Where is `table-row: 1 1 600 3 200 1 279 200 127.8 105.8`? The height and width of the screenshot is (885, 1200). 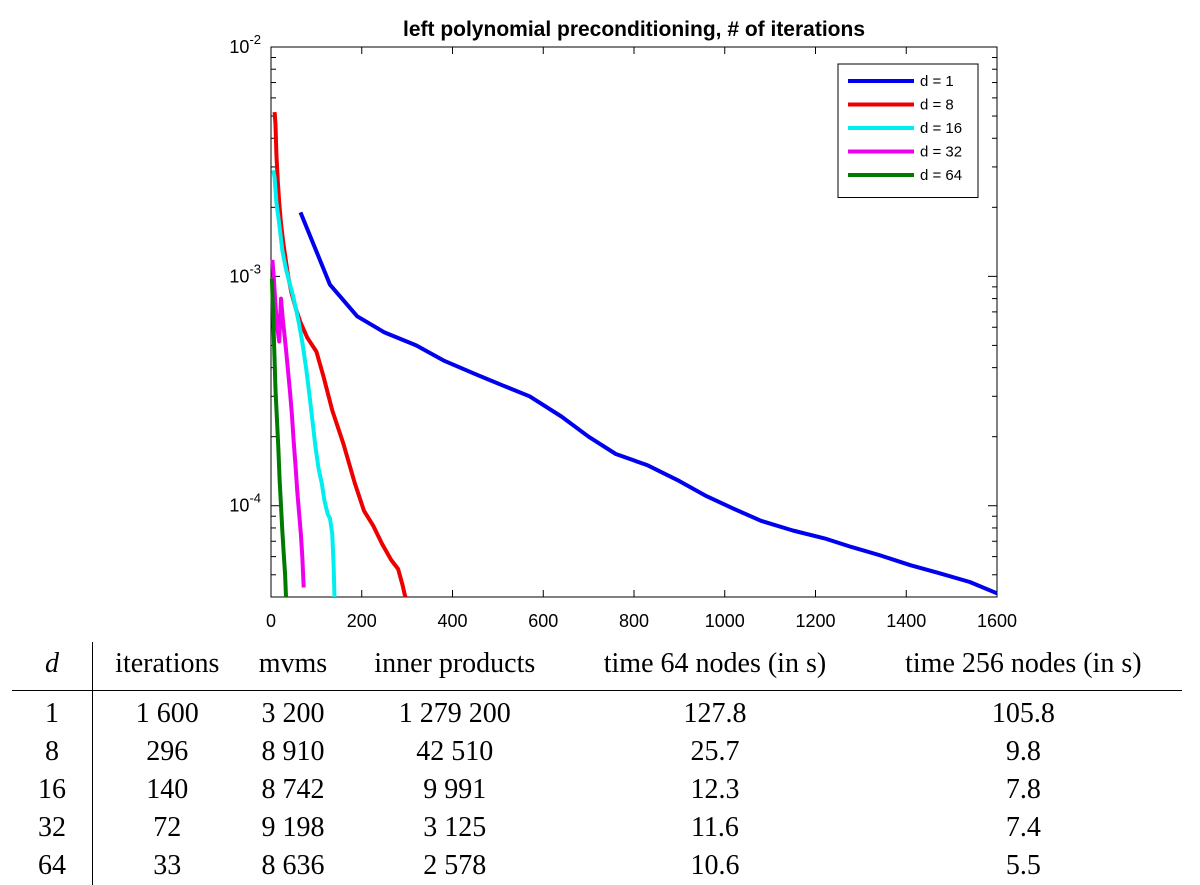 table-row: 1 1 600 3 200 1 279 200 127.8 105.8 is located at coordinates (597, 711).